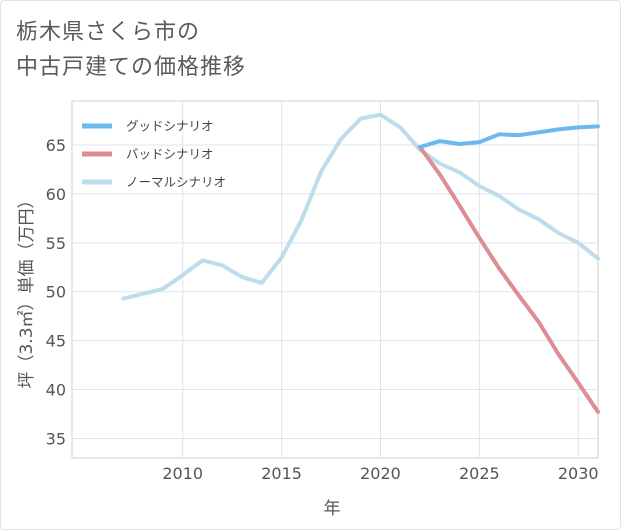 The width and height of the screenshot is (621, 530). I want to click on legend-item-1: バッドシナリオ, so click(148, 154).